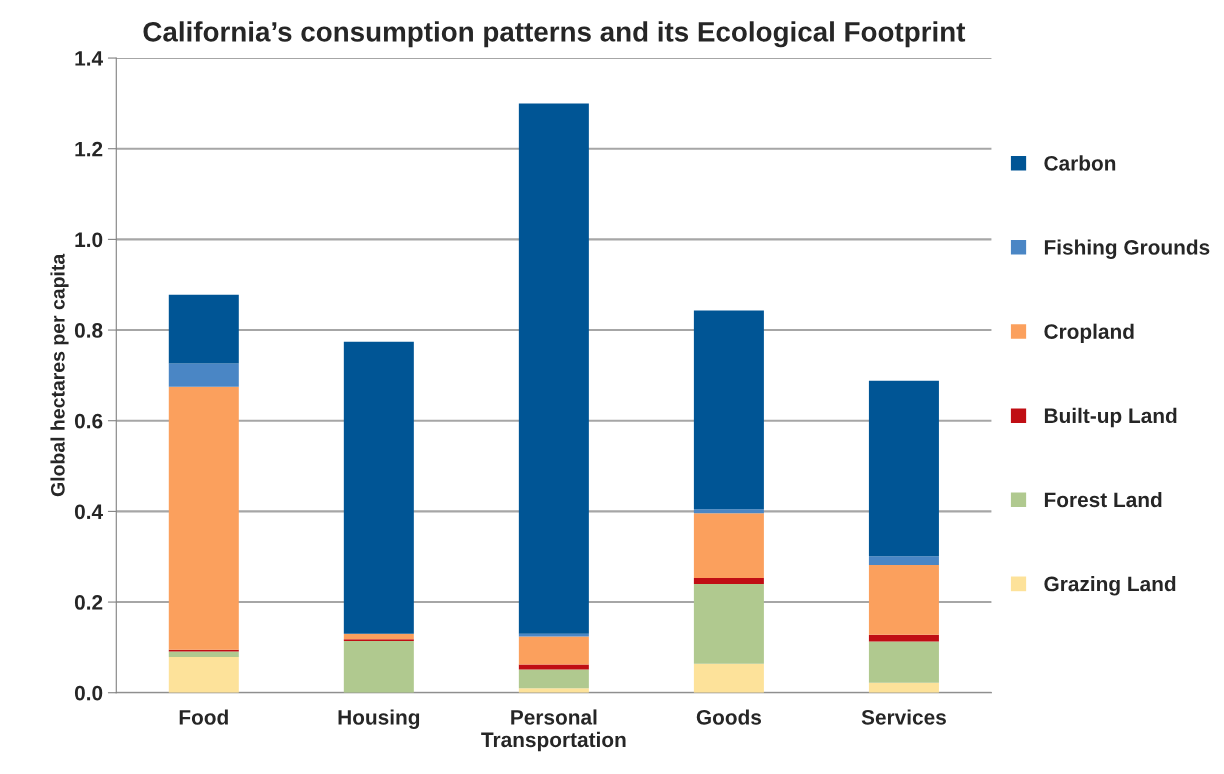 This screenshot has width=1224, height=774. Describe the element at coordinates (1089, 333) in the screenshot. I see `legend-label: Cropland` at that location.